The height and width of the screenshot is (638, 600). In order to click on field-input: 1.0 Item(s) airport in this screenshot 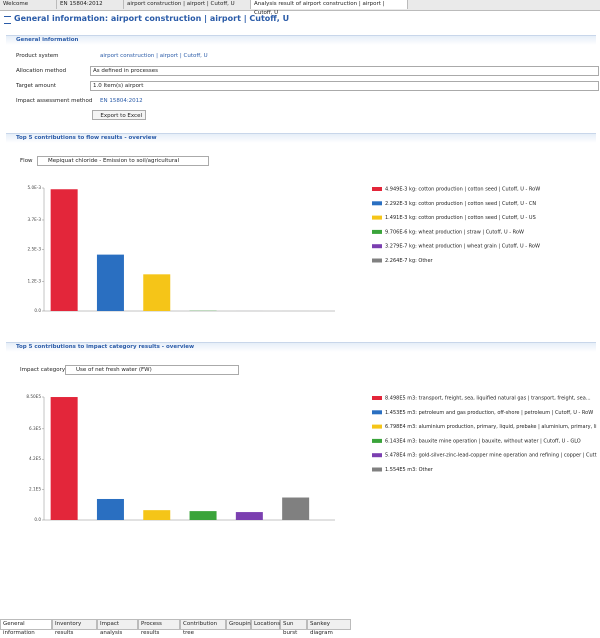, I will do `click(344, 86)`.